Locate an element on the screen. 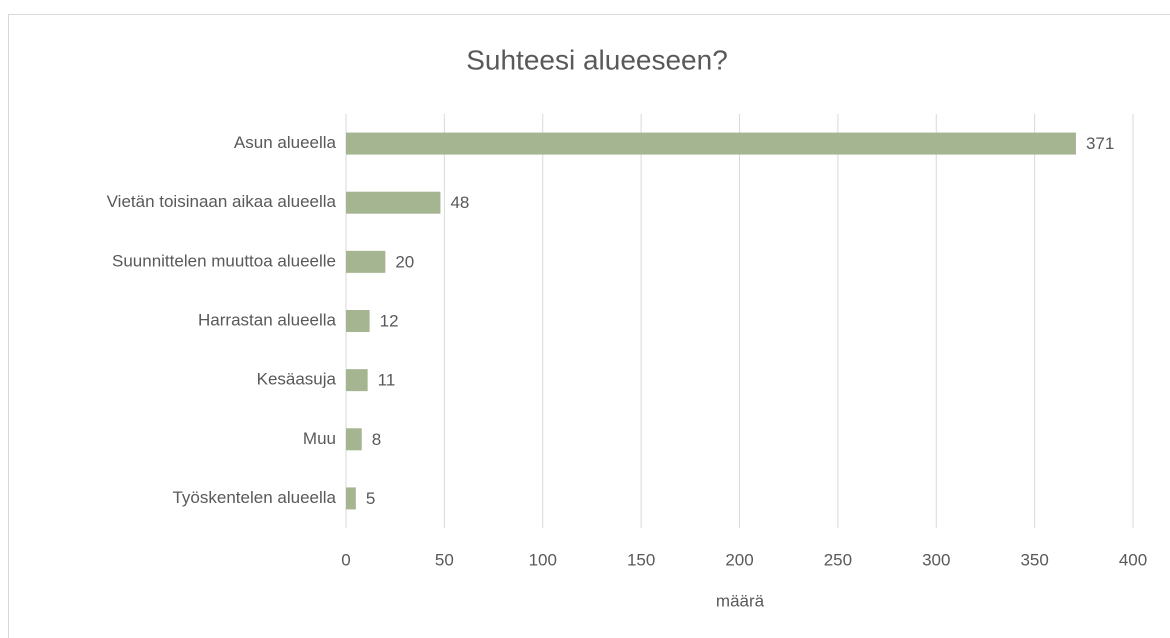  y-tick-label: Suunnittelen muuttoa alueelle is located at coordinates (224, 260).